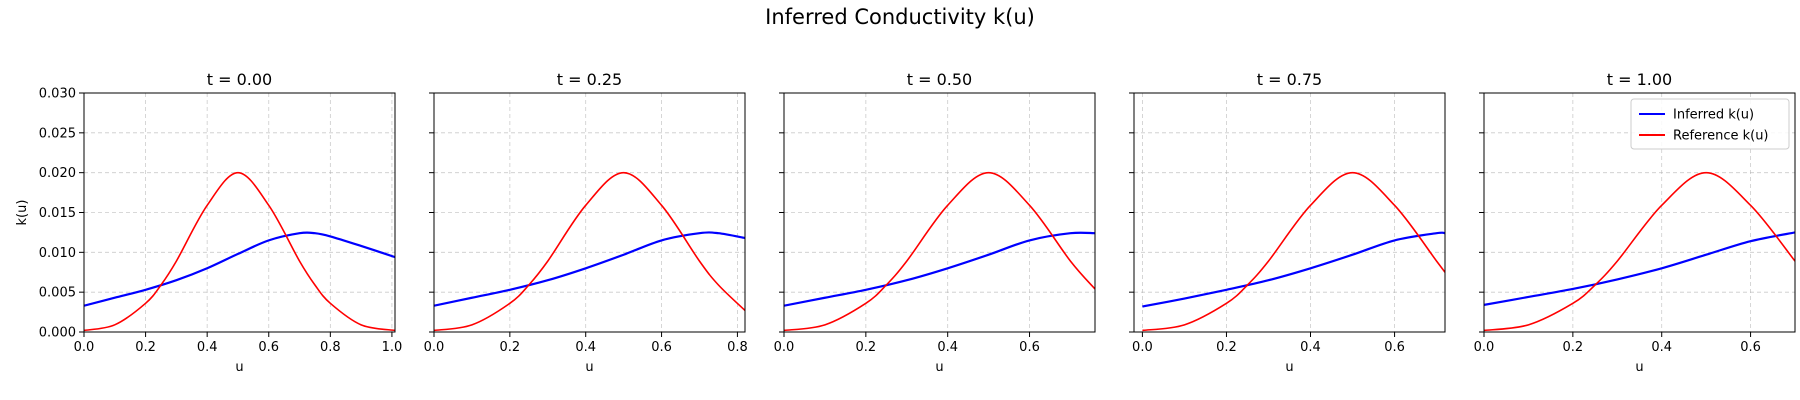  Describe the element at coordinates (57, 213) in the screenshot. I see `y-tick-label: 0.015` at that location.